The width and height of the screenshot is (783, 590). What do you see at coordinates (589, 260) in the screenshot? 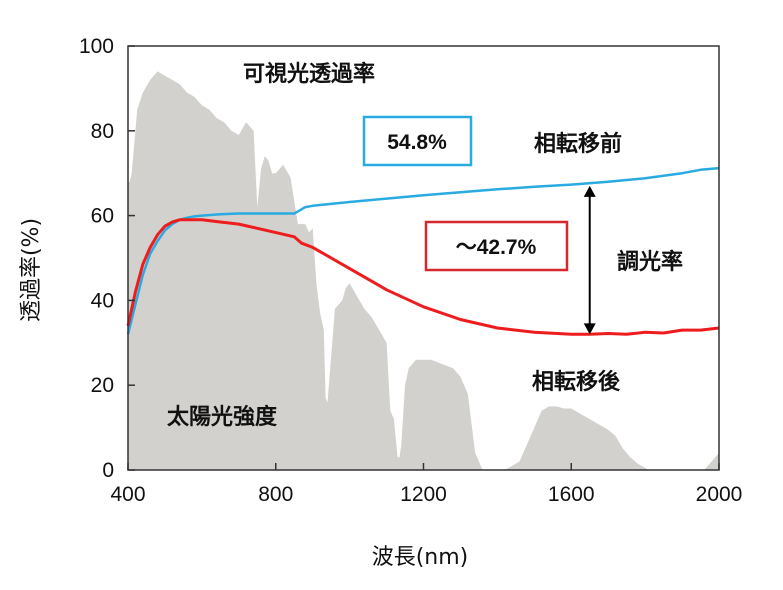
I see `modulation-arrow` at bounding box center [589, 260].